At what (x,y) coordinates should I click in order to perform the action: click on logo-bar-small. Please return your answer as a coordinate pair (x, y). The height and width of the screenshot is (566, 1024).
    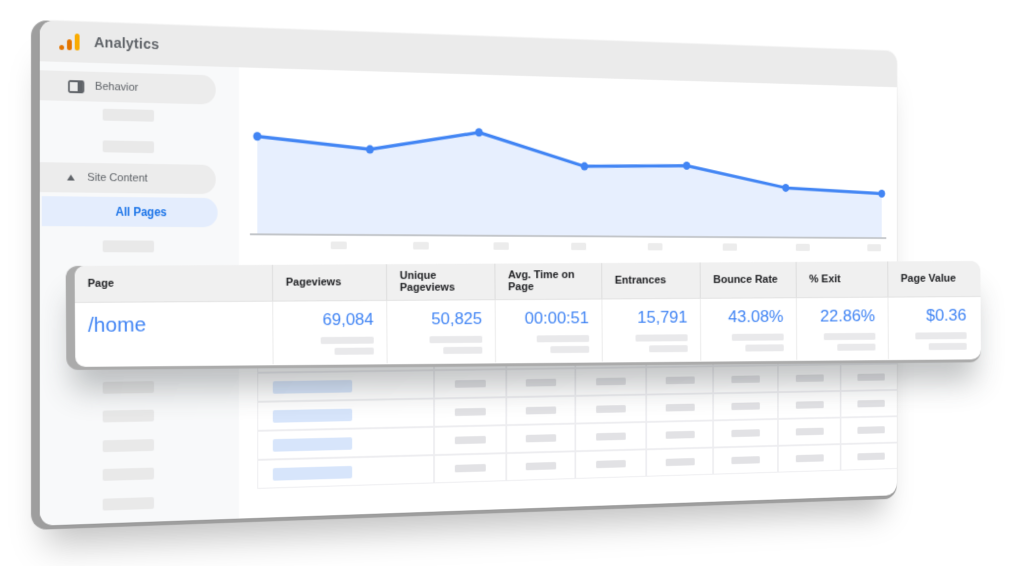
    Looking at the image, I should click on (69, 45).